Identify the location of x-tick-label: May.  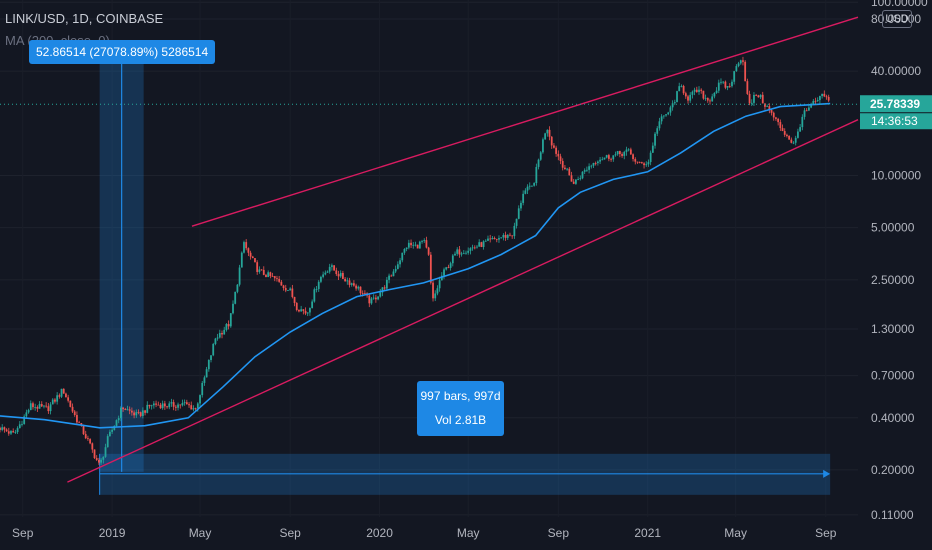
(735, 533).